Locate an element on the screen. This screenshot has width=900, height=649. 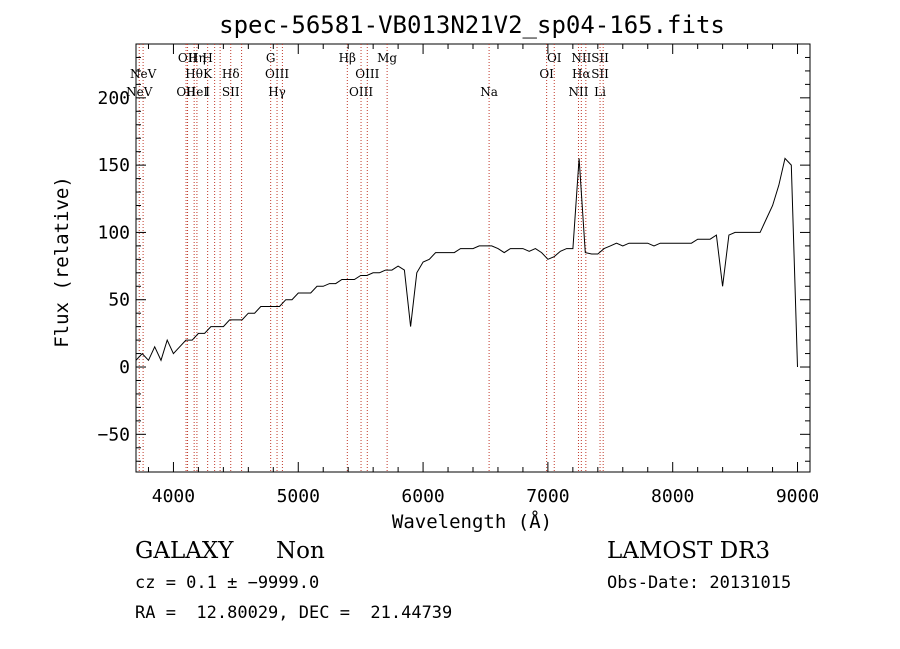
y-tick-label-150: 150 is located at coordinates (113, 165).